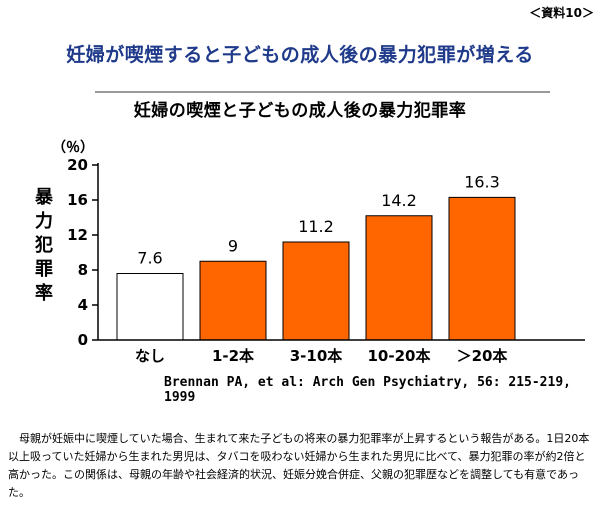 This screenshot has height=513, width=600. I want to click on y-axis-label: 暴 力 犯 罪 率, so click(44, 246).